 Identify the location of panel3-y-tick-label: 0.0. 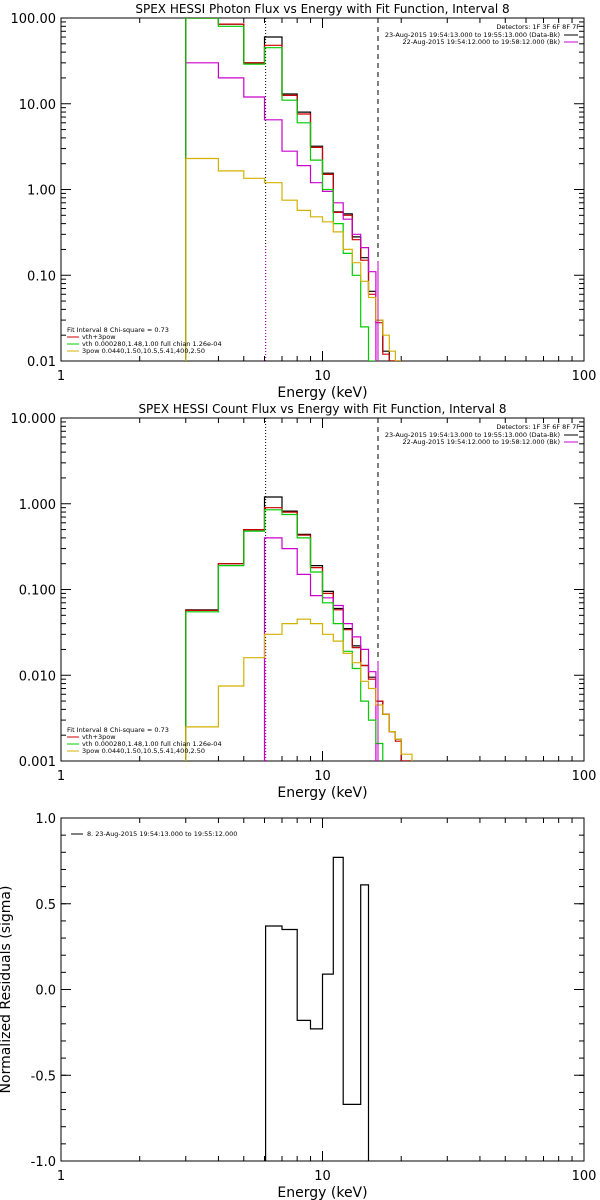
(45, 991).